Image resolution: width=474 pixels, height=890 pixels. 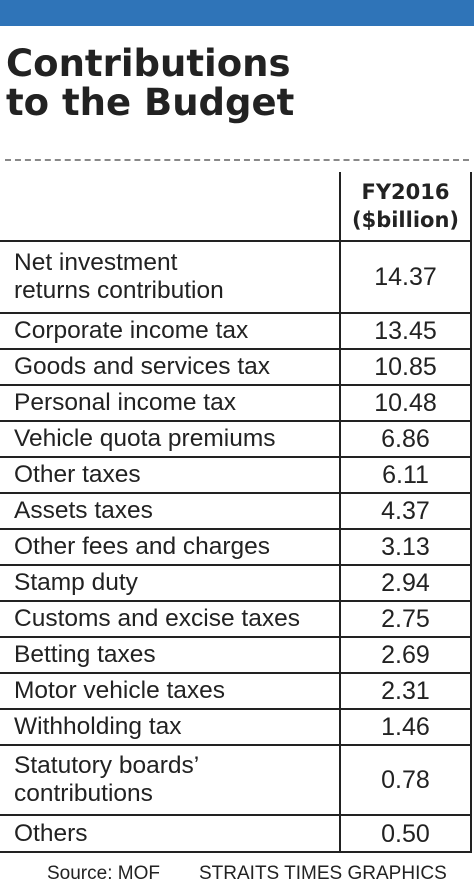 I want to click on row-value: 1.46, so click(x=405, y=726).